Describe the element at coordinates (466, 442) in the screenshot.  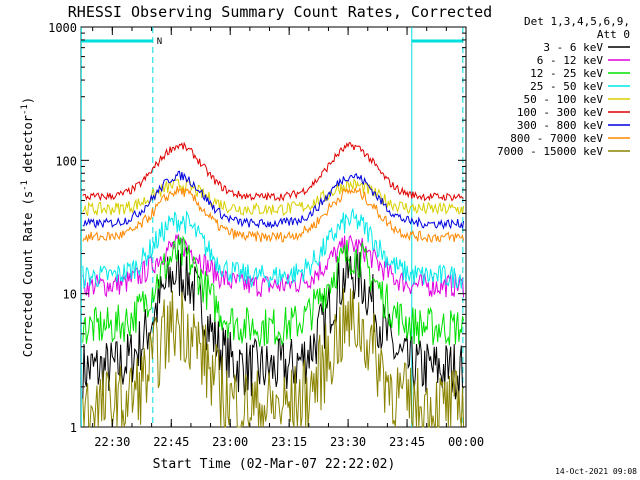
I see `x-tick-label: 00:00` at that location.